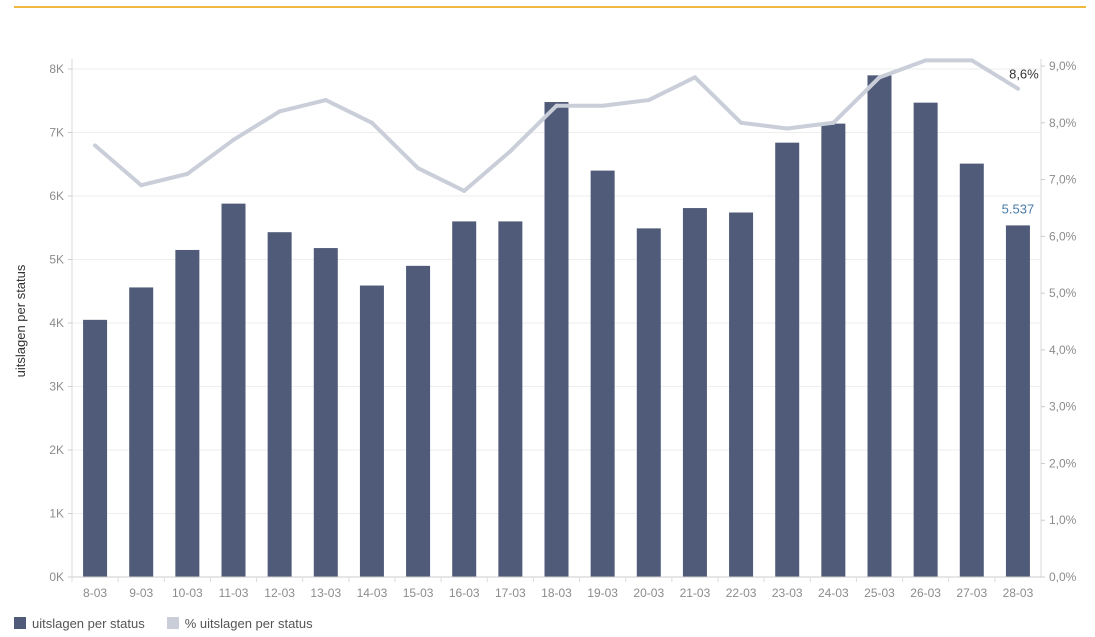  Describe the element at coordinates (464, 593) in the screenshot. I see `x-tick-label: 16-03` at that location.